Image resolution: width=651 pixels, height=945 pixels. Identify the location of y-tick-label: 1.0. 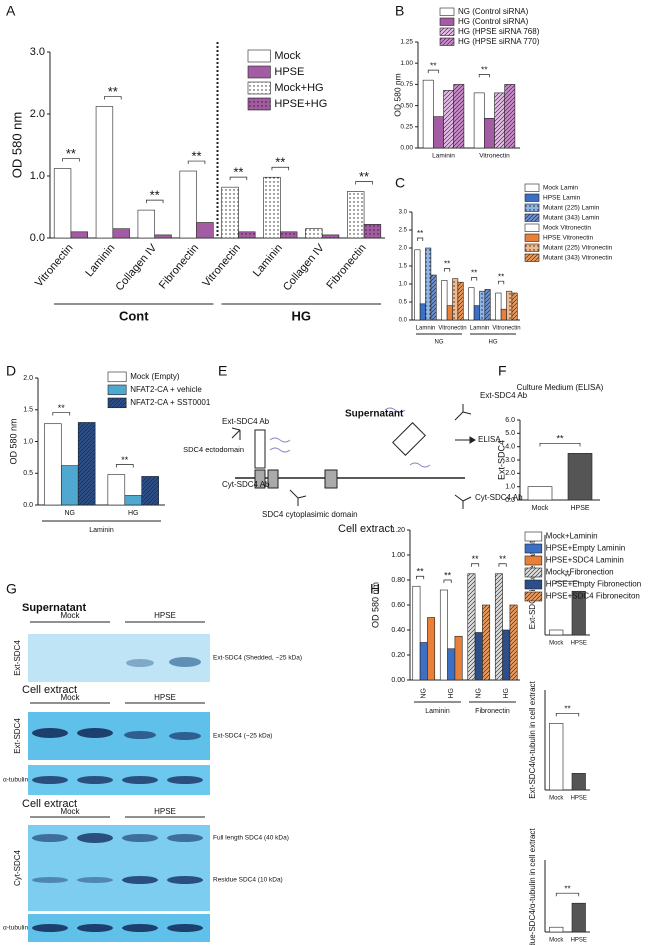
(403, 285).